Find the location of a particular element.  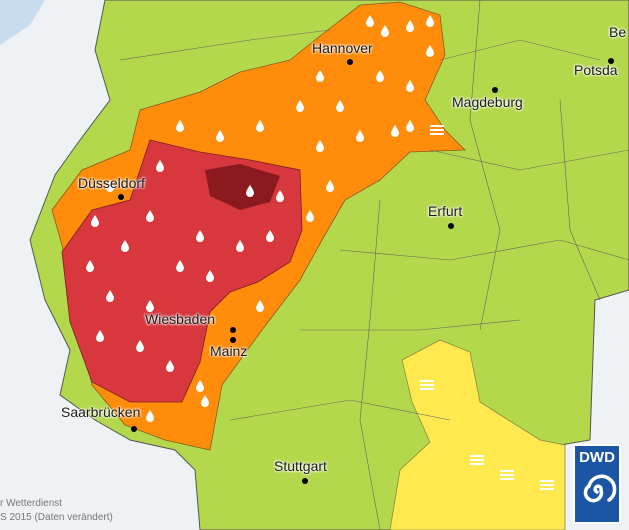

city-label-stuttgart: Stuttgart is located at coordinates (300, 466).